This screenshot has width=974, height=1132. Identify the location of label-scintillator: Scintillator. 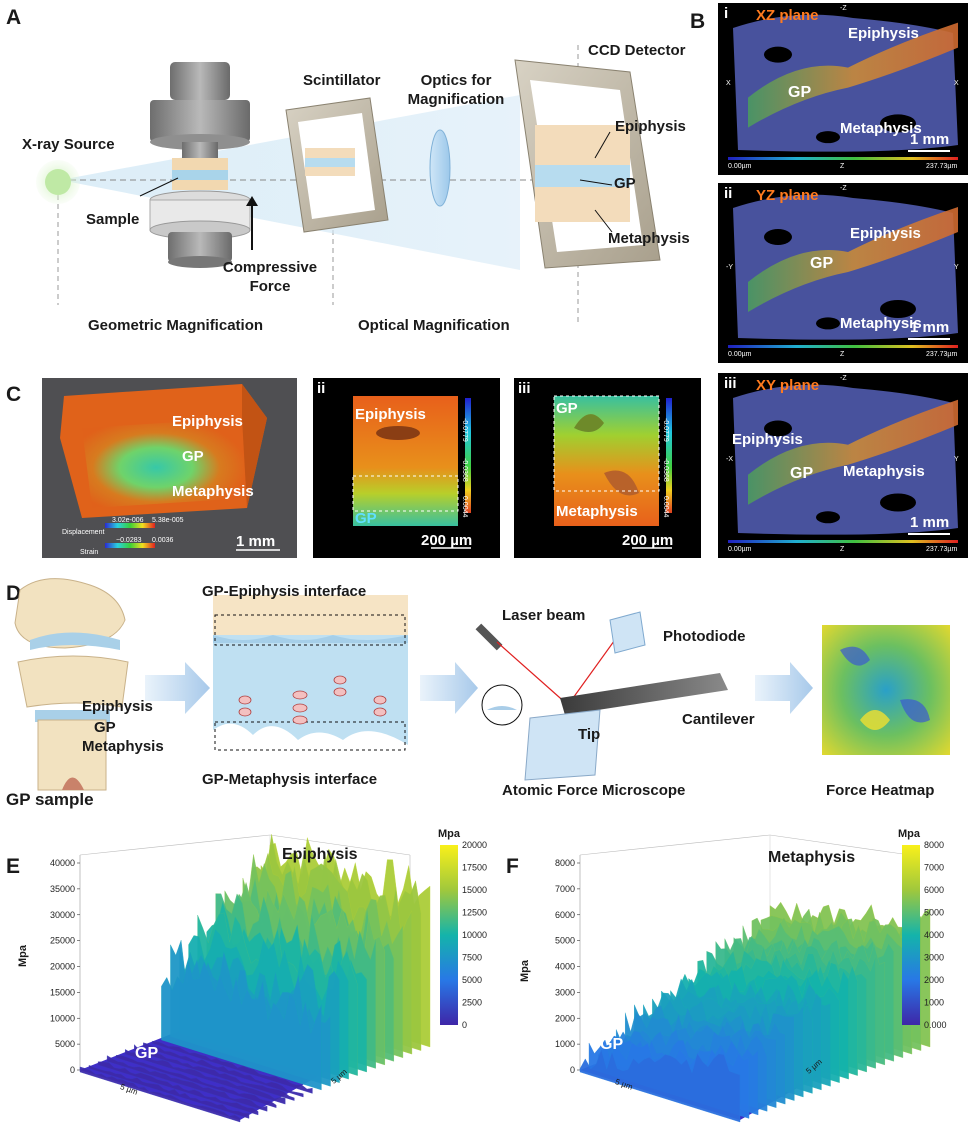
(342, 80).